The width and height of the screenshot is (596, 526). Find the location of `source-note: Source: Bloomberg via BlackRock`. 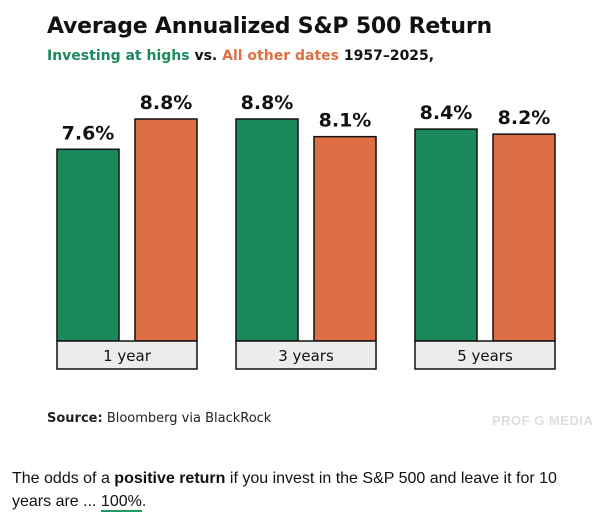

source-note: Source: Bloomberg via BlackRock is located at coordinates (159, 418).